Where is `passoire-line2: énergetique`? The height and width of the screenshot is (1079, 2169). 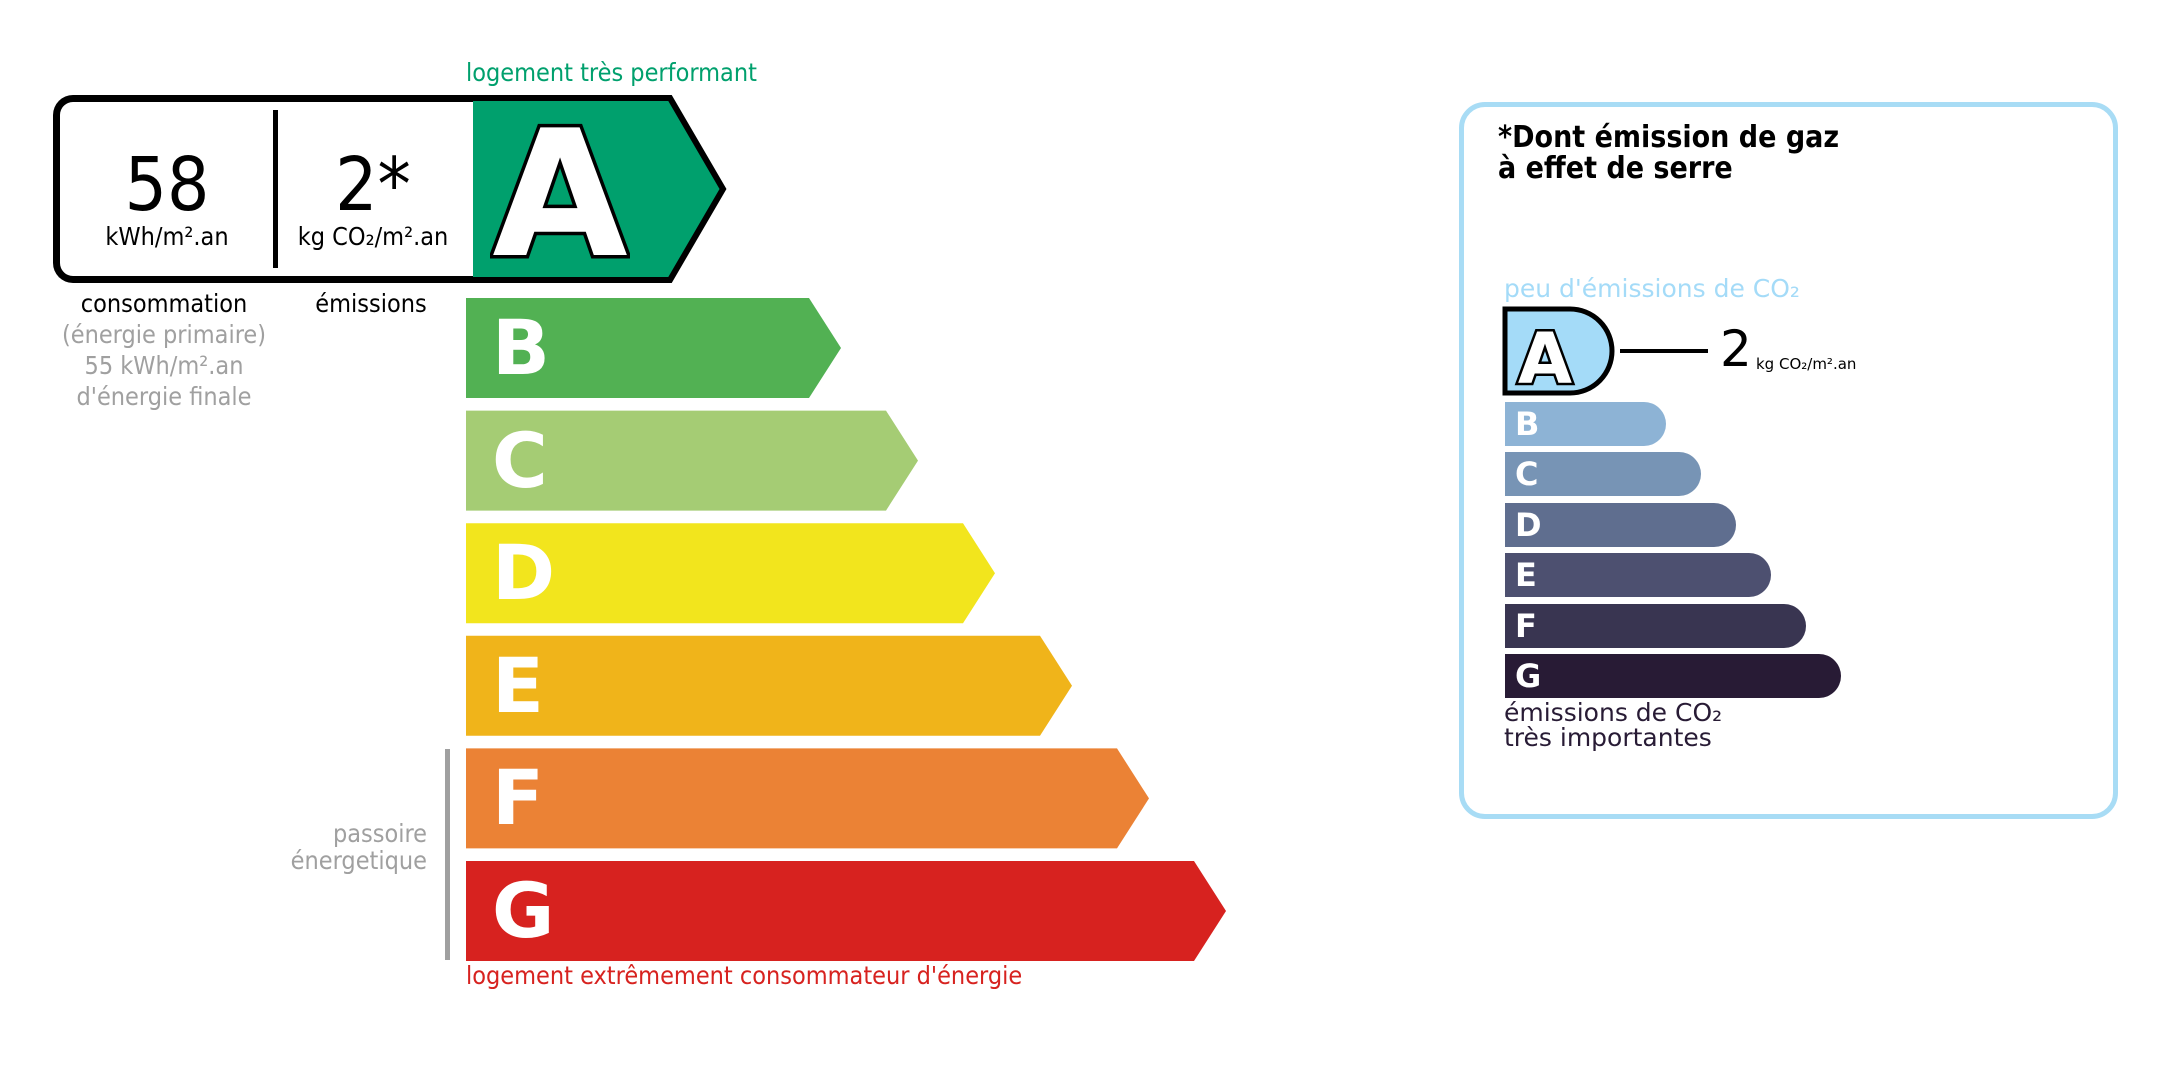
passoire-line2: énergetique is located at coordinates (358, 860).